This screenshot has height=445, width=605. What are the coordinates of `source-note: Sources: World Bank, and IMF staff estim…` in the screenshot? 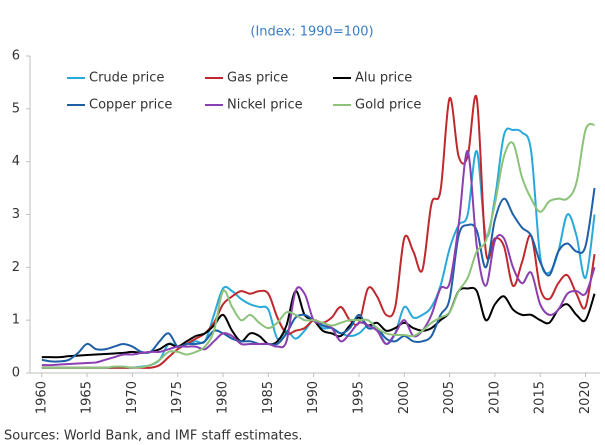 It's located at (153, 436).